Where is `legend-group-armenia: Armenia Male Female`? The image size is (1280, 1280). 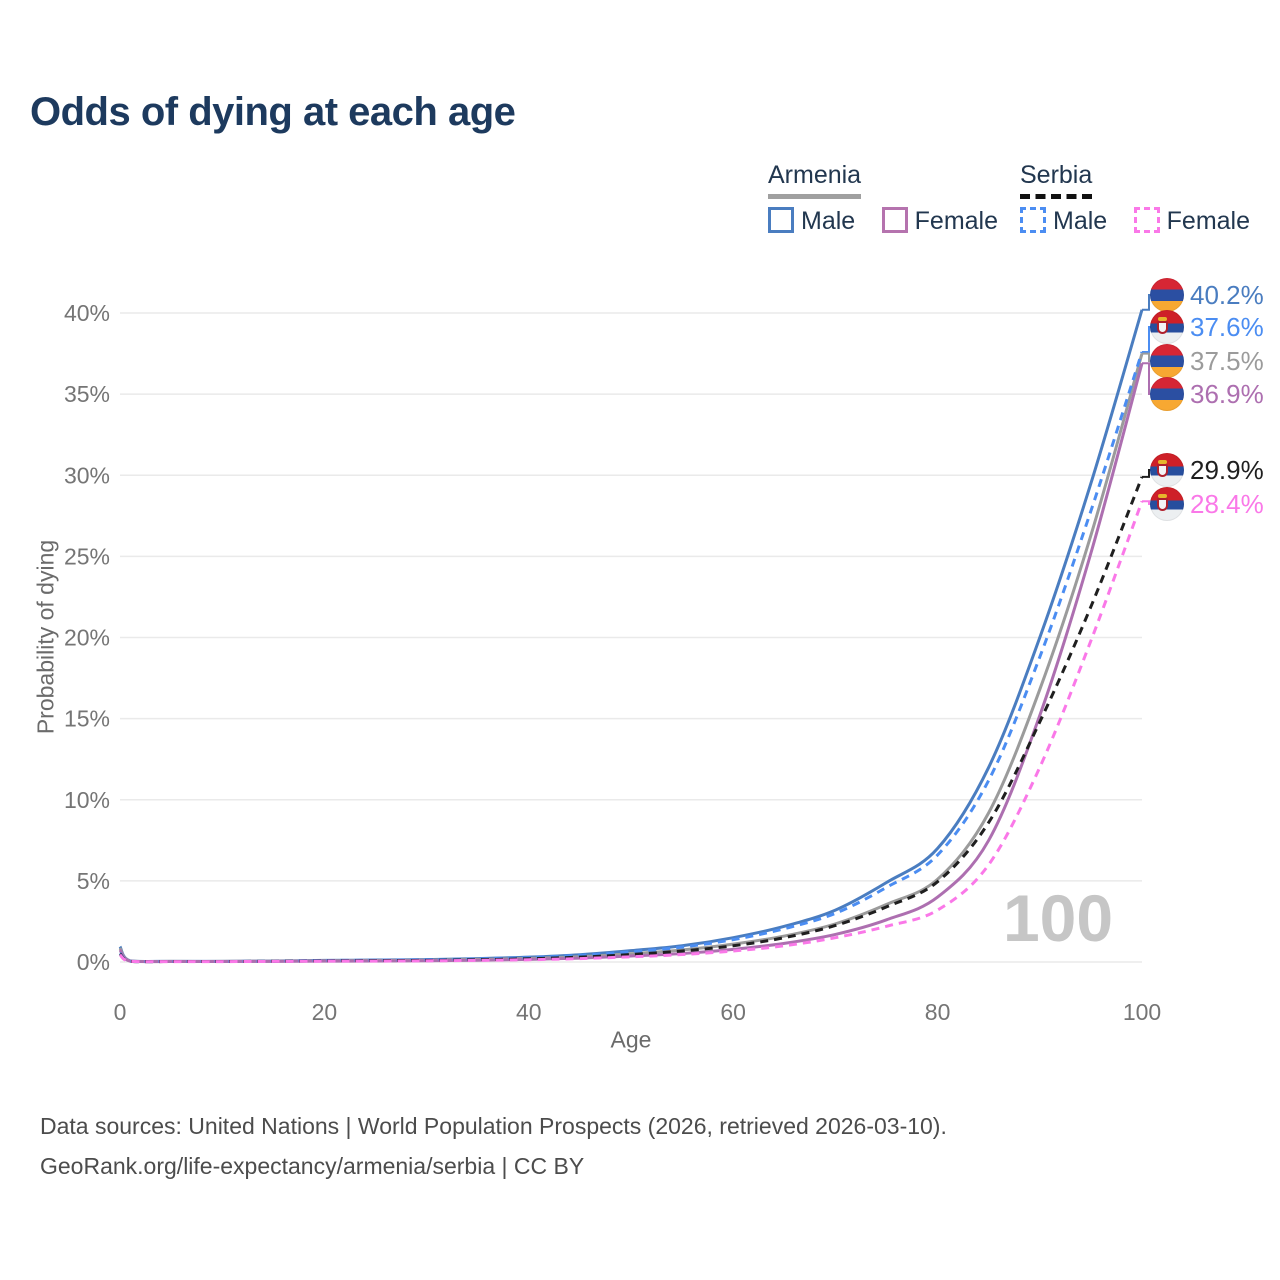 legend-group-armenia: Armenia Male Female is located at coordinates (894, 198).